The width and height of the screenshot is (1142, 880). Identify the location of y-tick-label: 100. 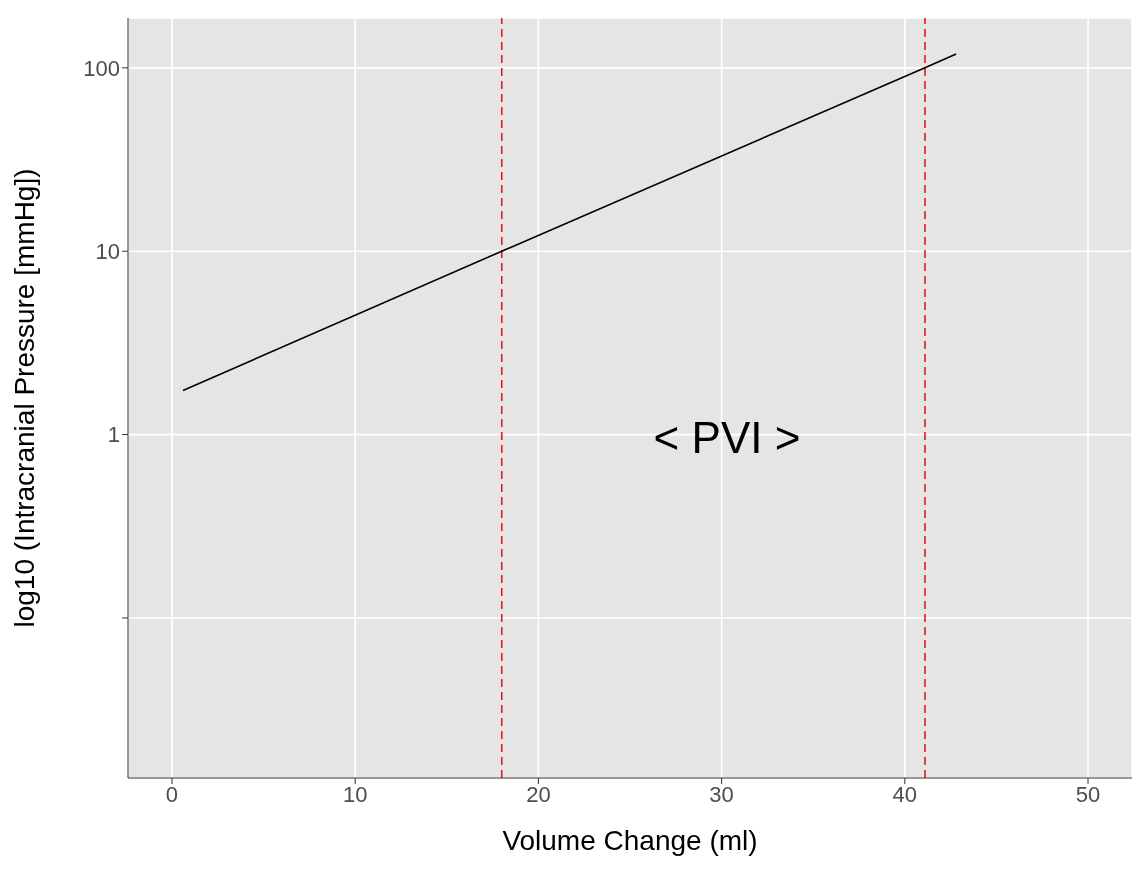
(101, 68).